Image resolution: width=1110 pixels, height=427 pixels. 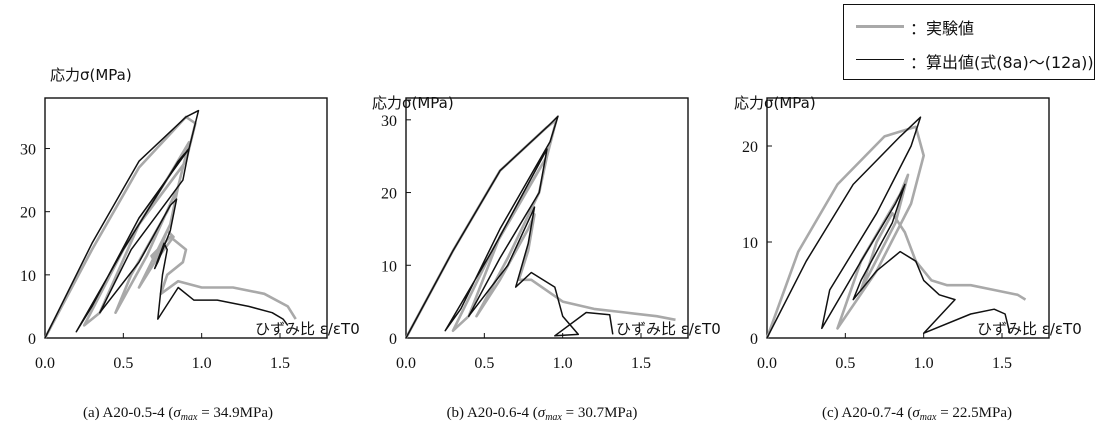 What do you see at coordinates (413, 103) in the screenshot?
I see `y-axis-label-b: 応力σ(MPa)` at bounding box center [413, 103].